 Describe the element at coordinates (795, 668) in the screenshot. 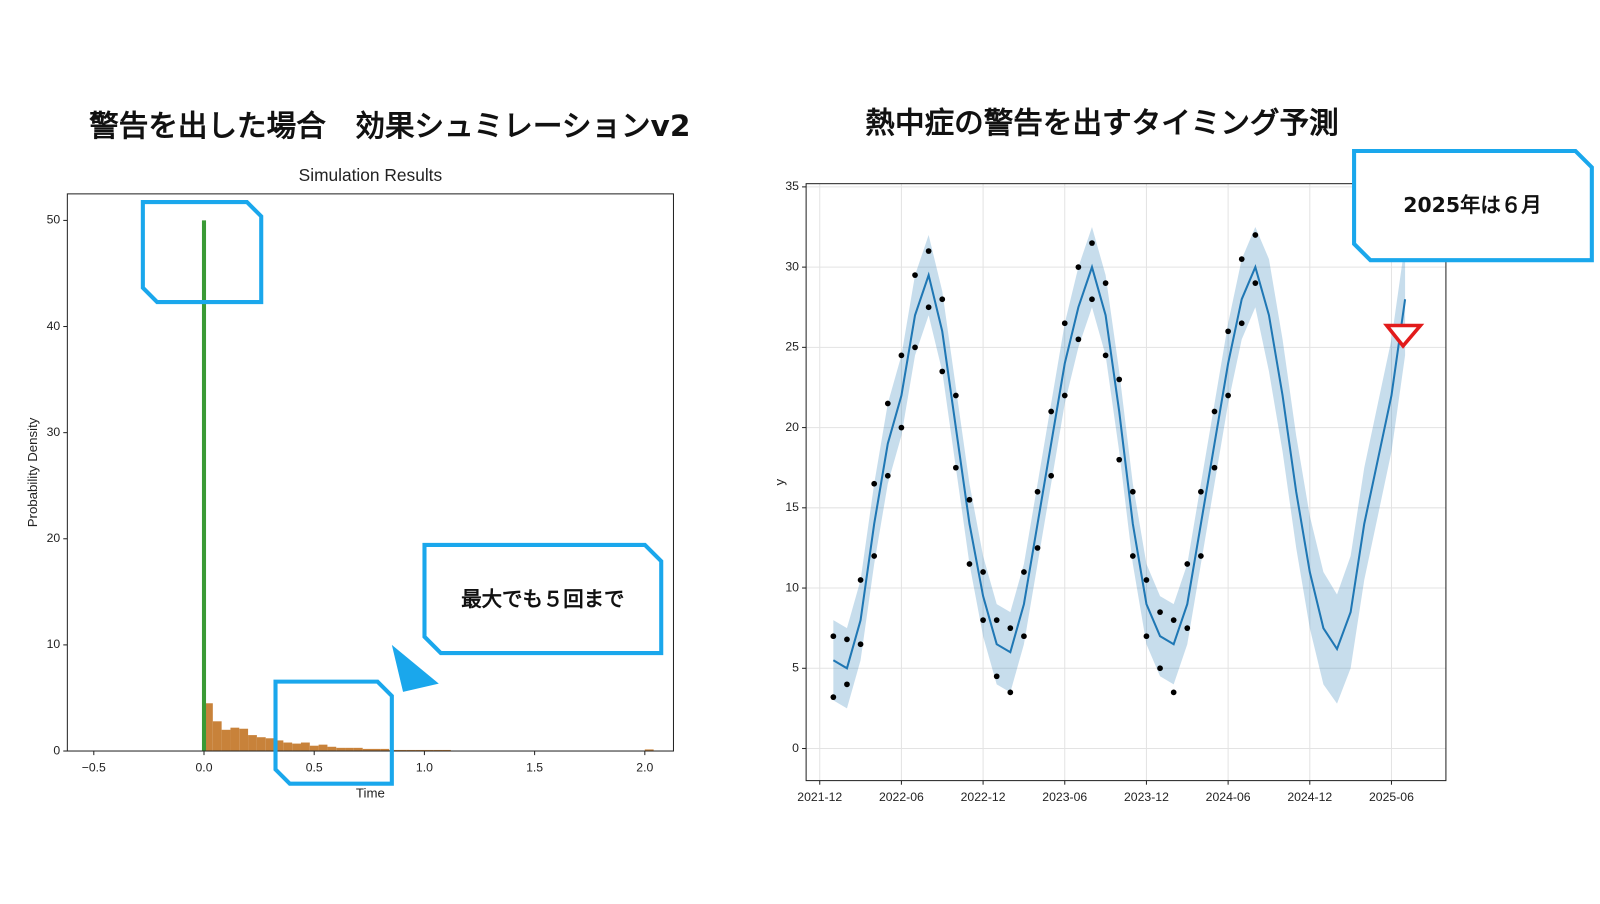

I see `y-tick-label: 5` at that location.